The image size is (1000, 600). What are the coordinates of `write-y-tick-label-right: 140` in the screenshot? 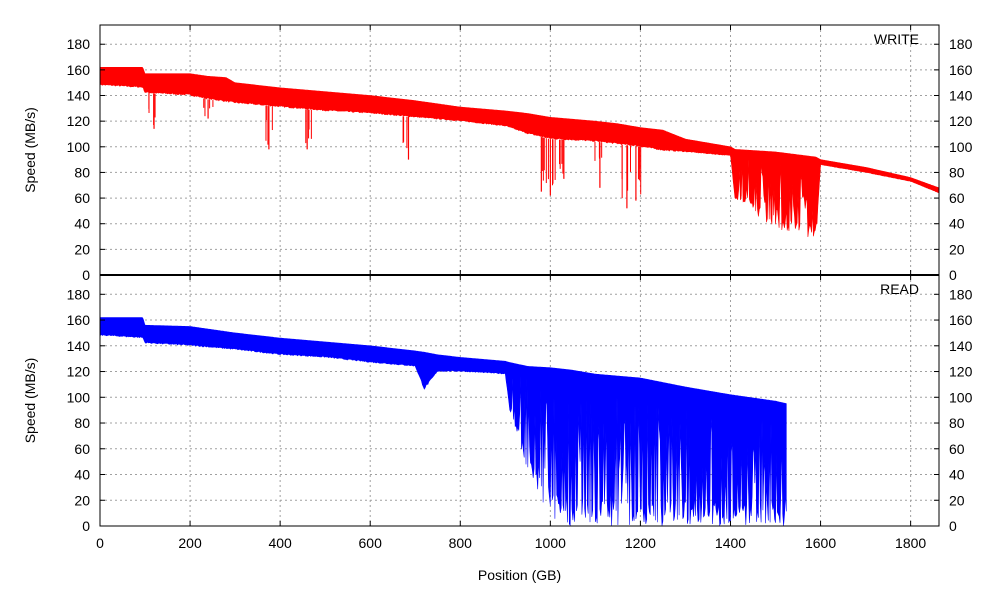 It's located at (961, 96).